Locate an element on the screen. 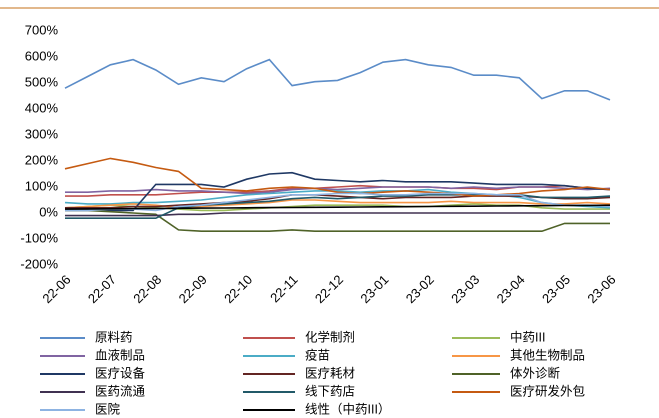 Image resolution: width=659 pixels, height=418 pixels. y-tick-label: -100% is located at coordinates (39, 237).